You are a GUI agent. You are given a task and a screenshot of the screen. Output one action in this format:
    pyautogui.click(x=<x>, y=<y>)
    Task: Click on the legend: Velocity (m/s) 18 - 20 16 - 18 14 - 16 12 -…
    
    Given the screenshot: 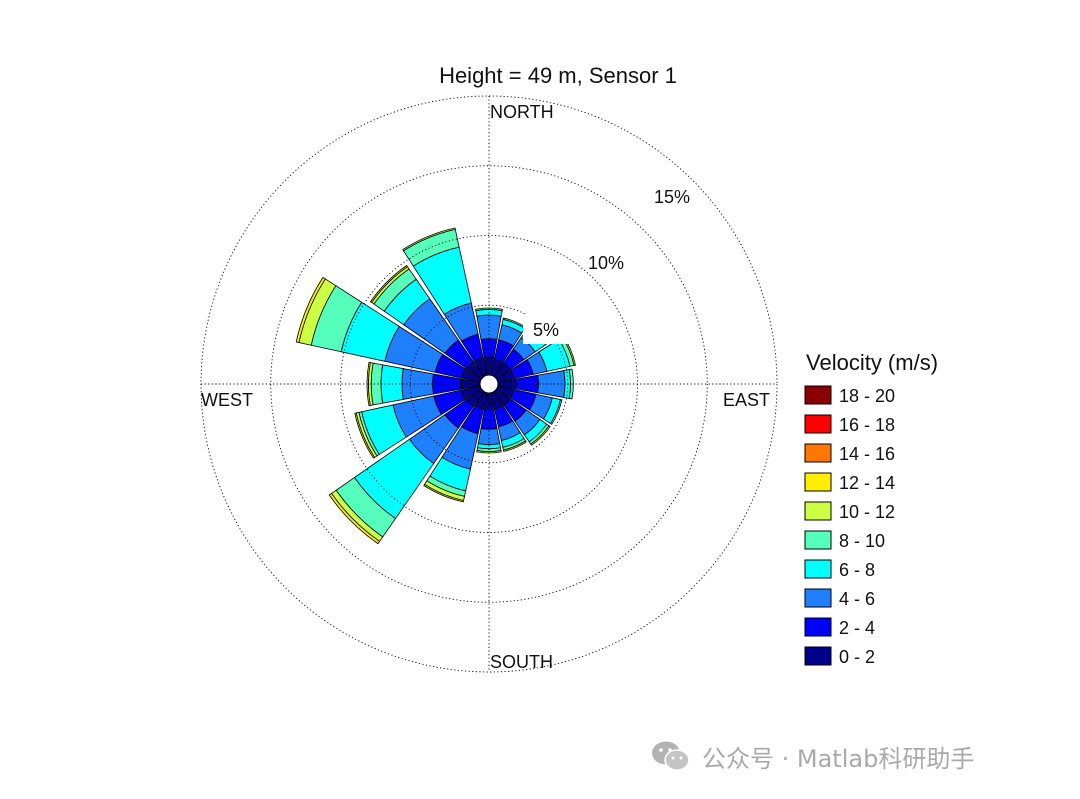 What is the action you would take?
    pyautogui.click(x=871, y=508)
    